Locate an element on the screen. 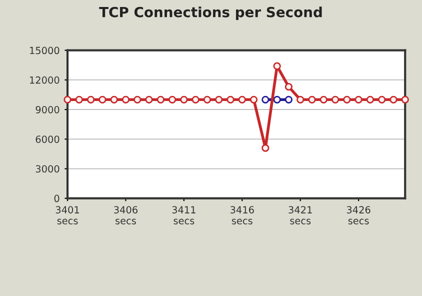 Image resolution: width=422 pixels, height=296 pixels. chart-title: TCP Connections per Second is located at coordinates (210, 13).